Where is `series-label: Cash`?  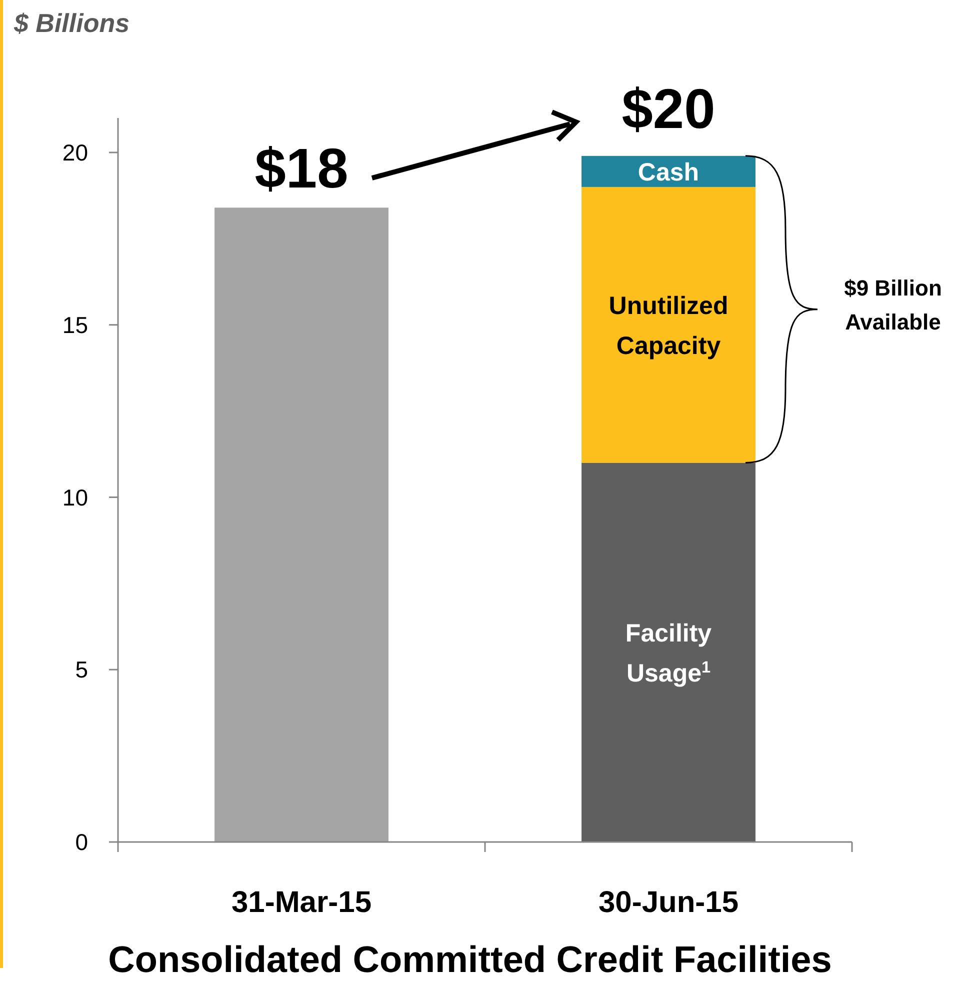
series-label: Cash is located at coordinates (669, 172).